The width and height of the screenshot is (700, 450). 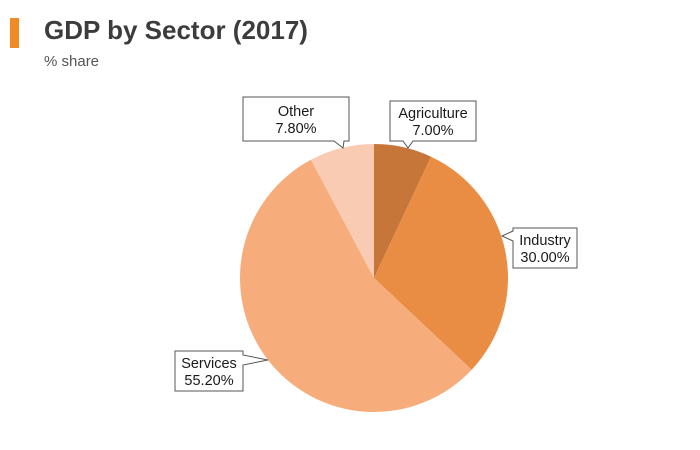 What do you see at coordinates (545, 241) in the screenshot?
I see `slice-label: Industry` at bounding box center [545, 241].